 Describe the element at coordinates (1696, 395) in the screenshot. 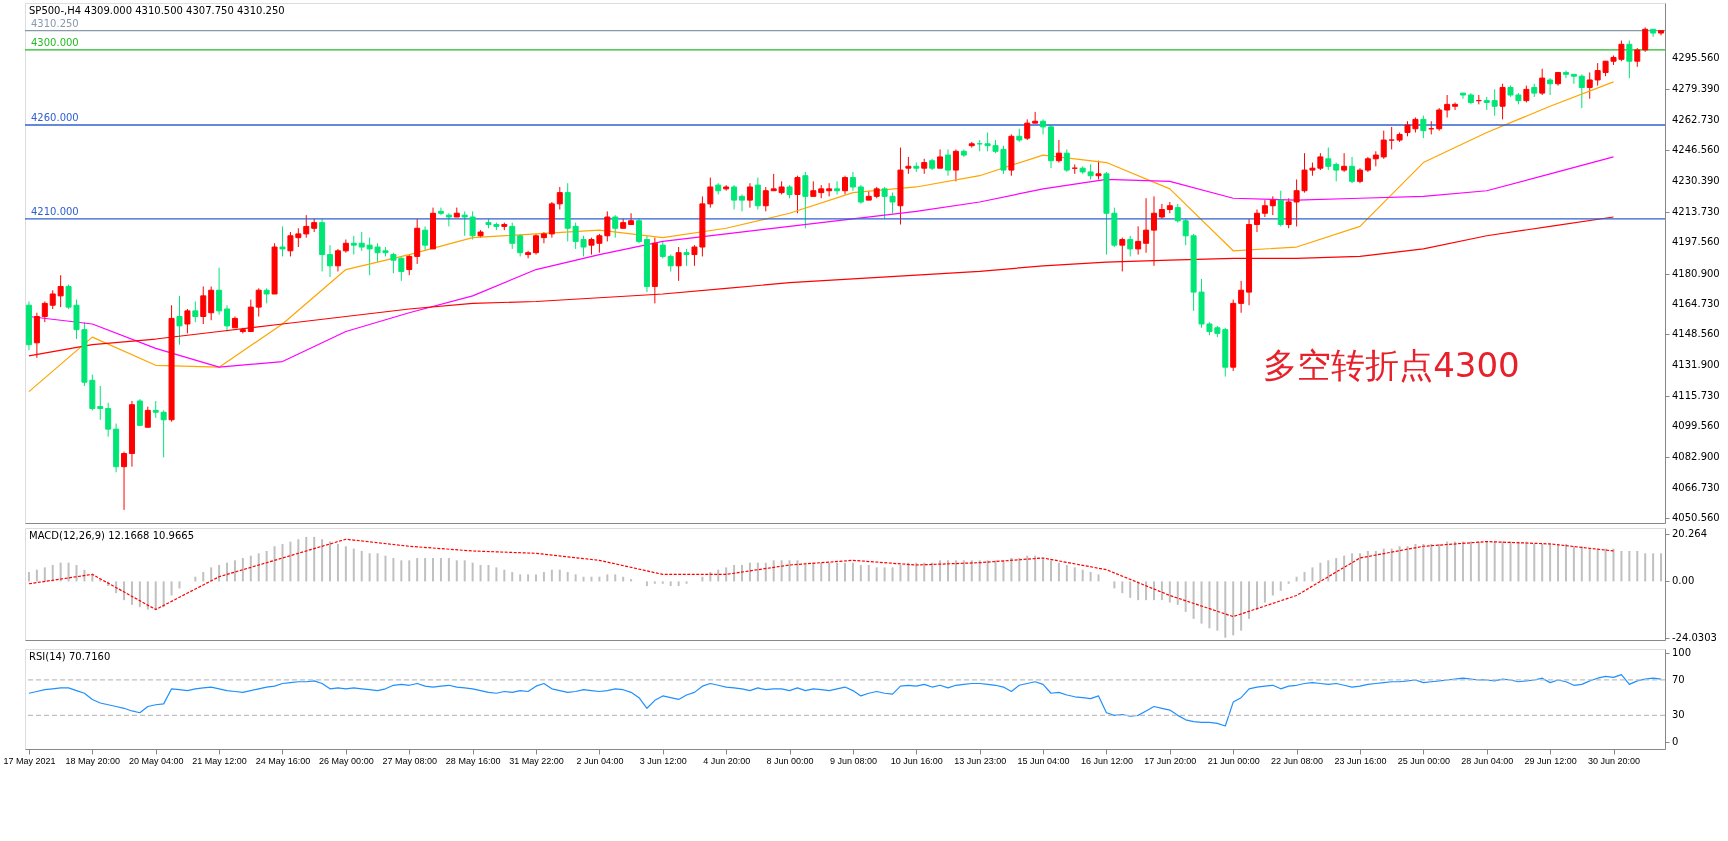

I see `y-tick-label: 4115.730` at that location.